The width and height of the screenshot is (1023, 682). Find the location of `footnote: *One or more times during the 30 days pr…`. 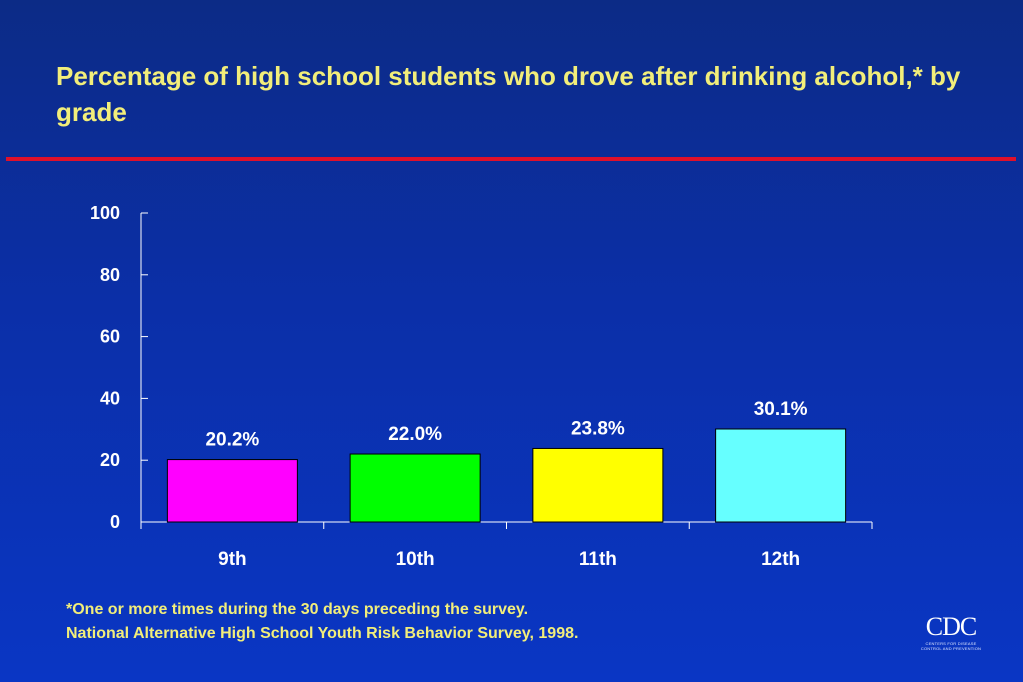

footnote: *One or more times during the 30 days pr… is located at coordinates (322, 622).